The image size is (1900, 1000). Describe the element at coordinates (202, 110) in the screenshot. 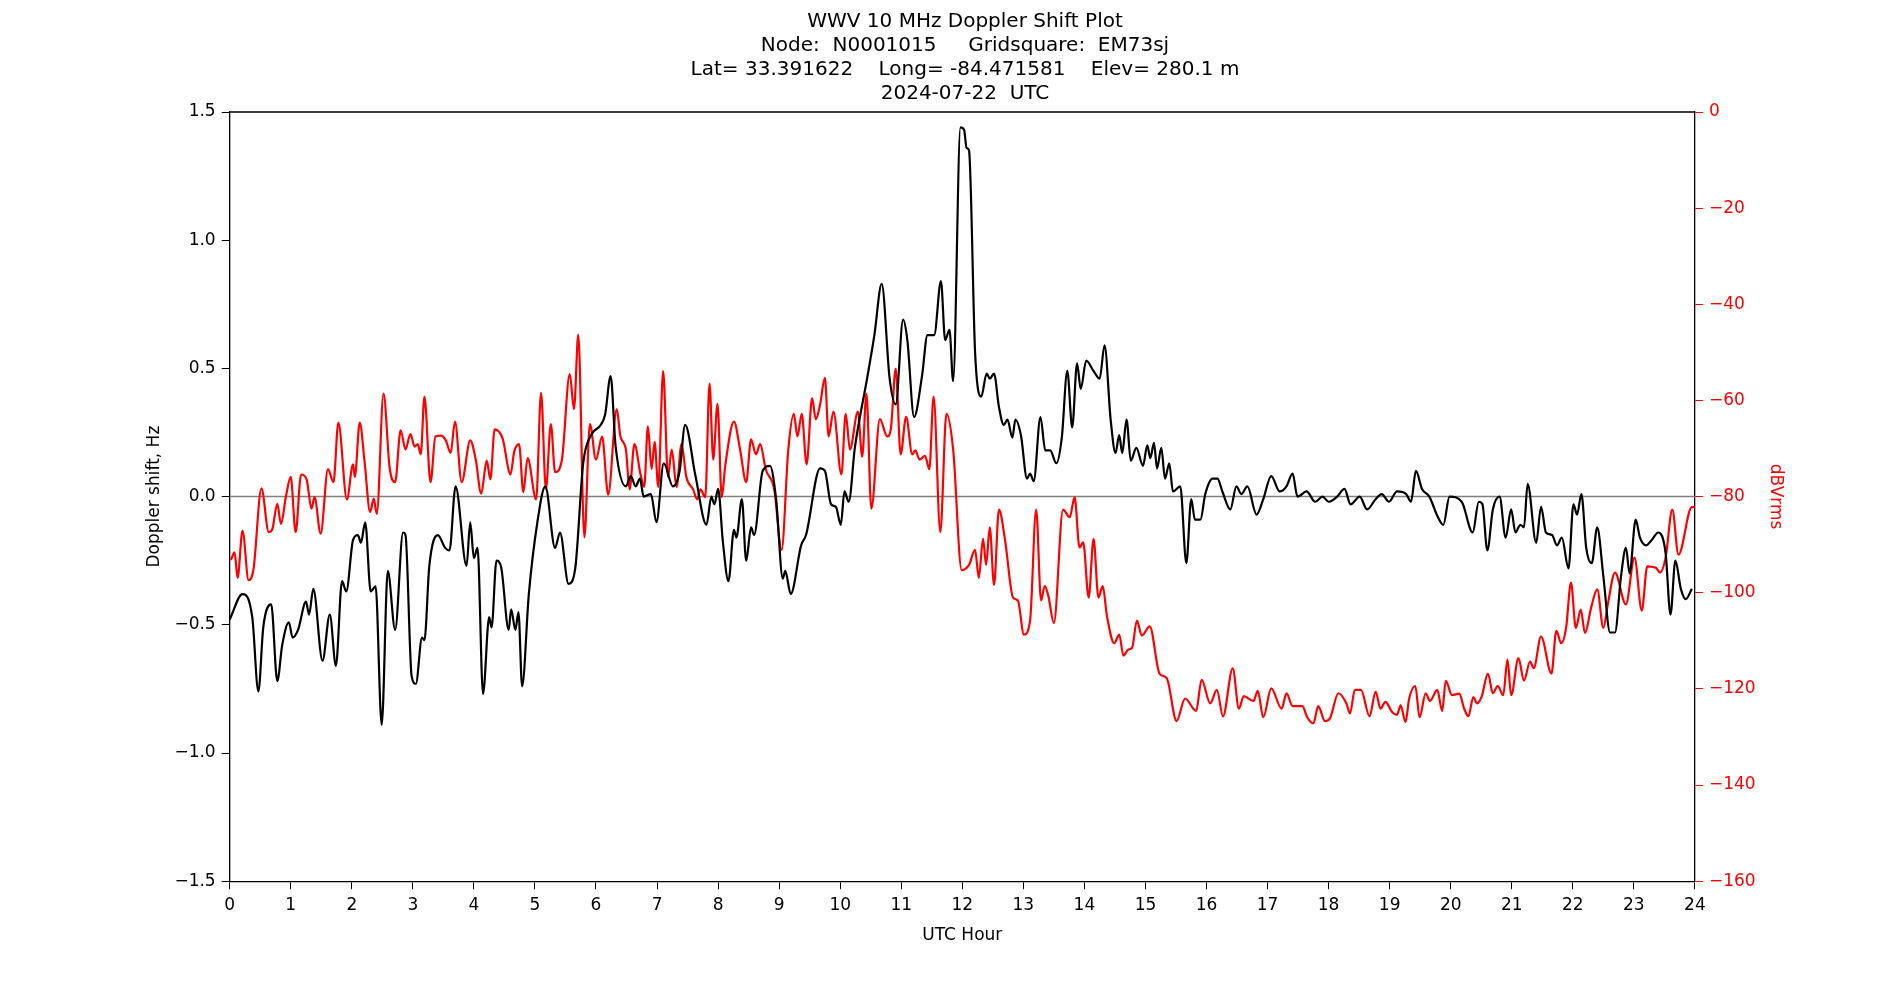

I see `y-tick-label: 1.5` at that location.